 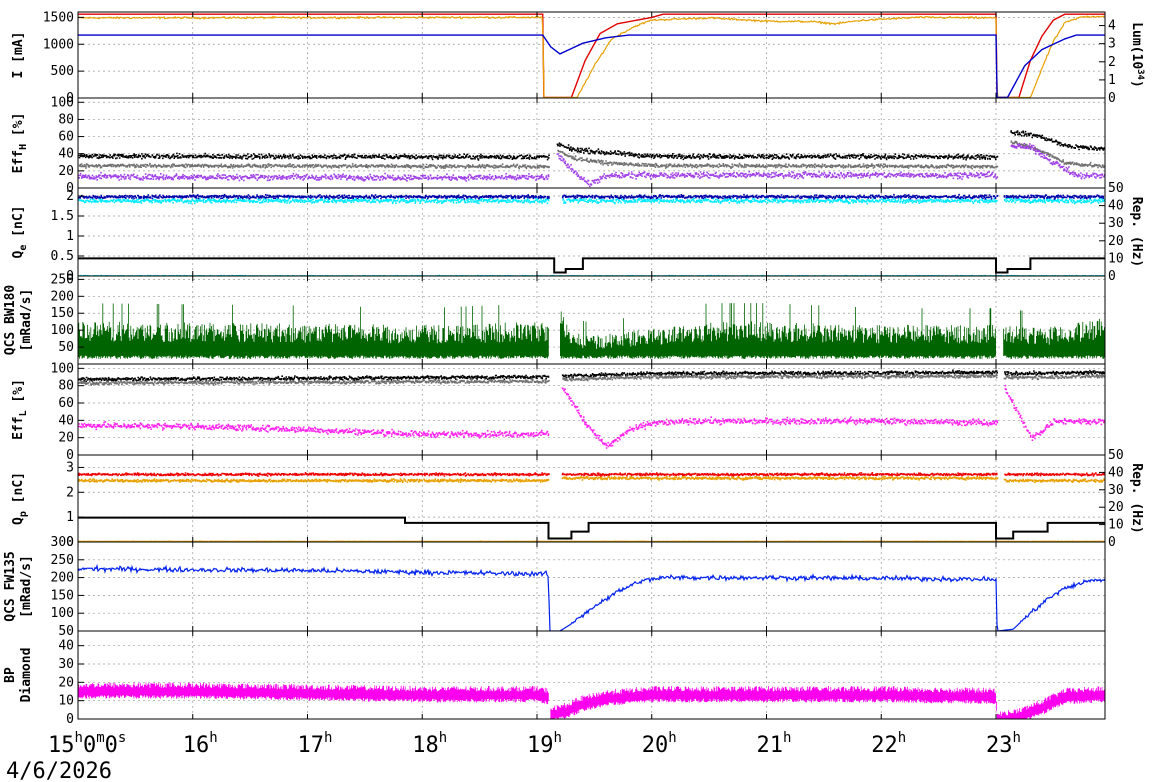 What do you see at coordinates (1112, 26) in the screenshot?
I see `y-tick-label-right: 4` at bounding box center [1112, 26].